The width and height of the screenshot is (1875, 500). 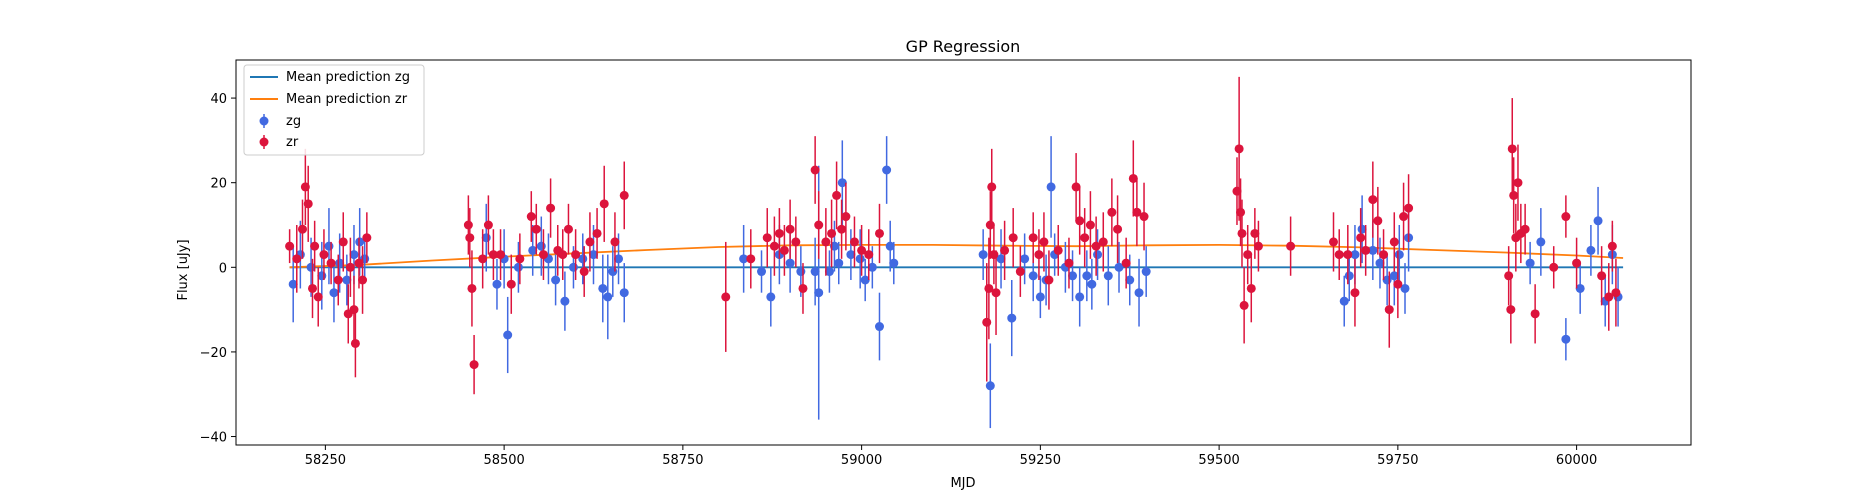 What do you see at coordinates (218, 99) in the screenshot?
I see `y-tick-label: 40` at bounding box center [218, 99].